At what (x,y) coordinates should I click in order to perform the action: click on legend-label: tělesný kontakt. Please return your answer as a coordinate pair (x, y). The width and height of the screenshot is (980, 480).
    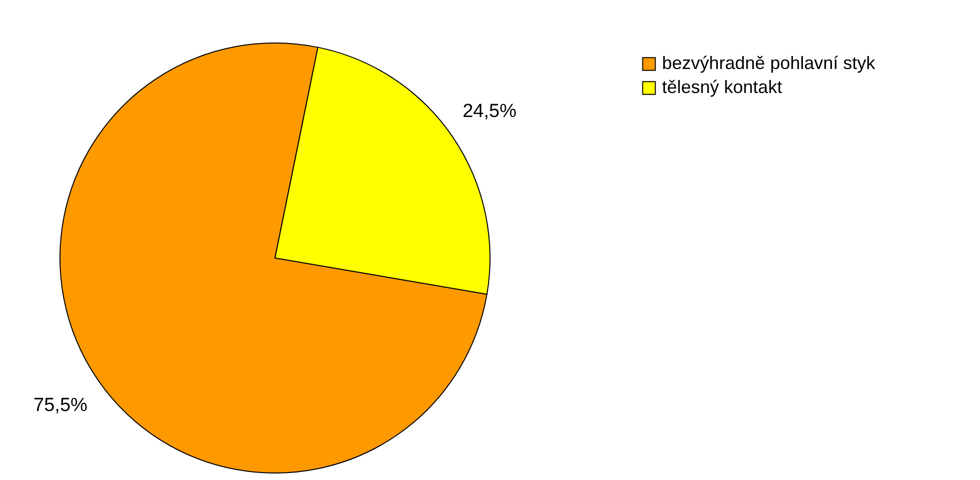
    Looking at the image, I should click on (722, 87).